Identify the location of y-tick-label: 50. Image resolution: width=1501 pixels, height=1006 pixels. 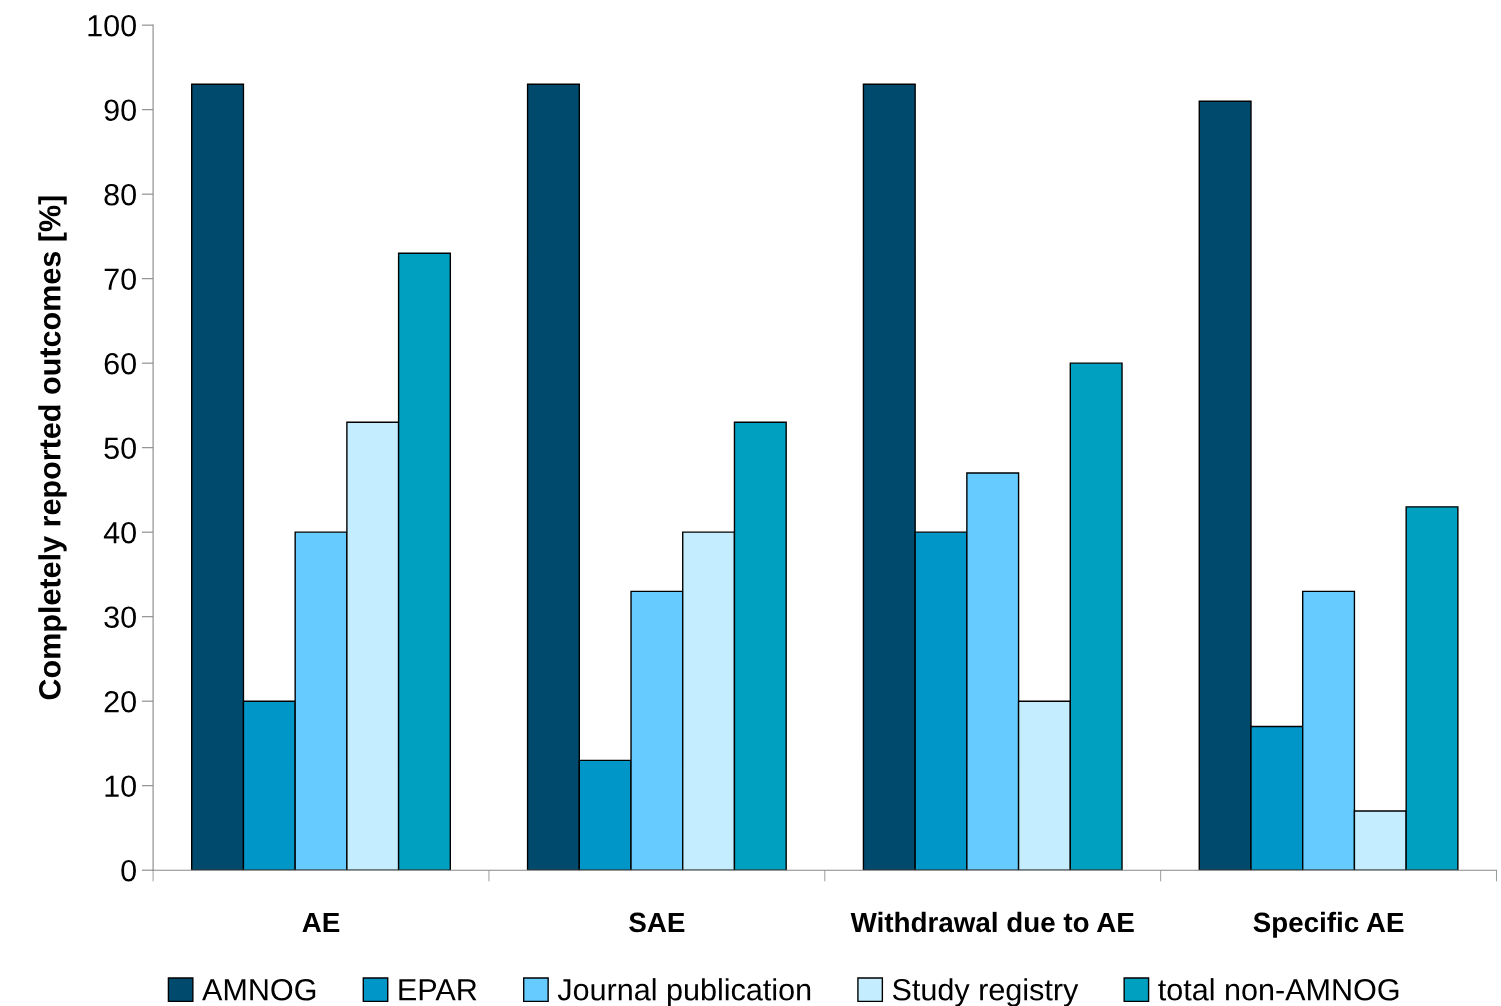
(120, 448).